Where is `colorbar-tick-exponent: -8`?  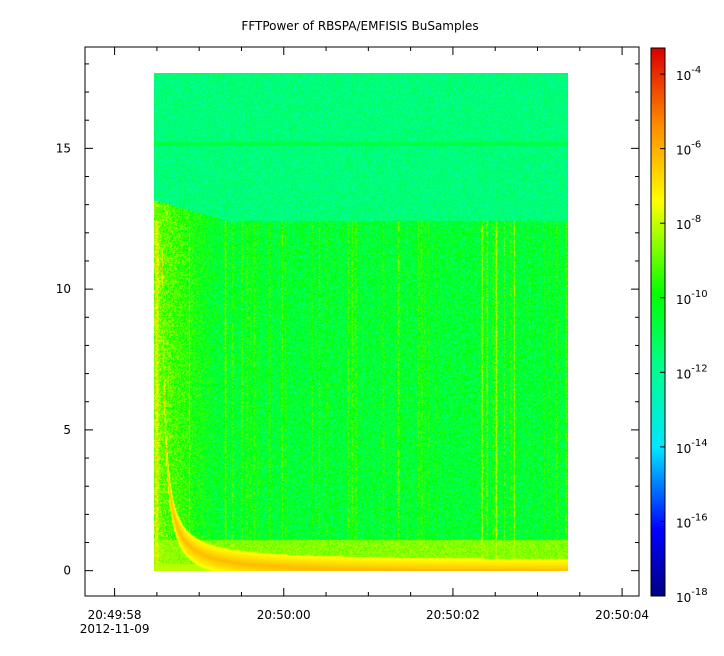
colorbar-tick-exponent: -8 is located at coordinates (696, 219).